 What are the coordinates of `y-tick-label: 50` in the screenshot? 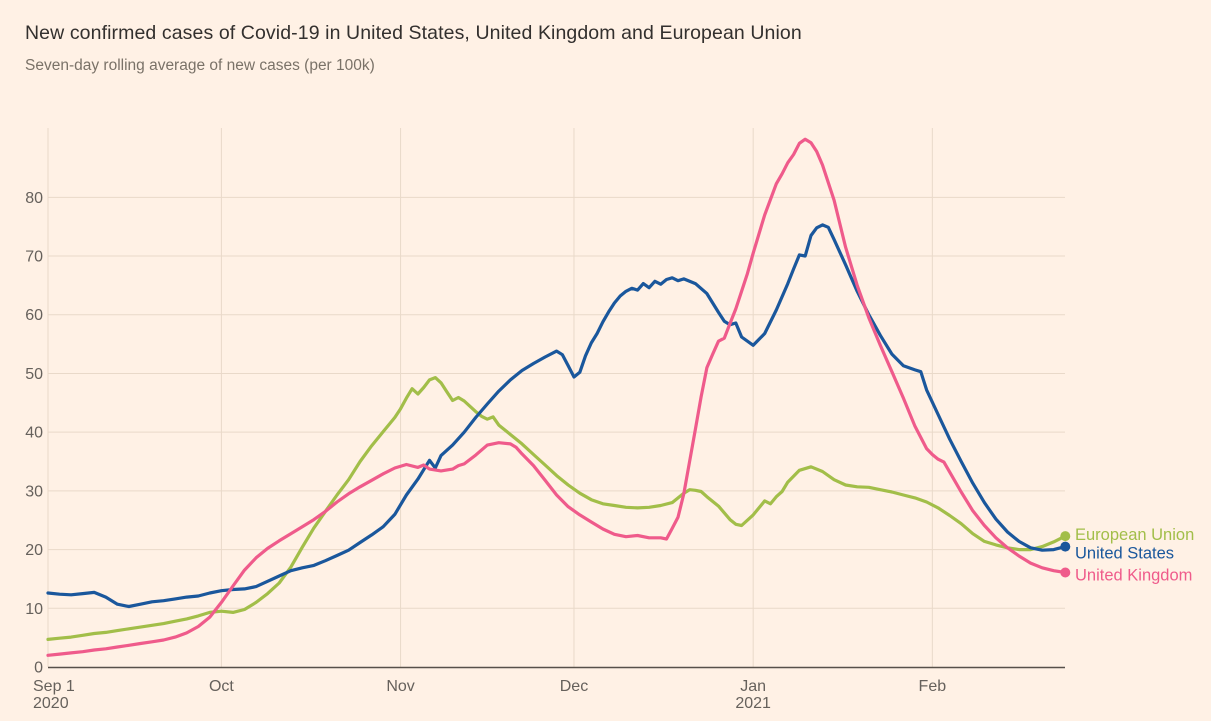 It's located at (34, 374).